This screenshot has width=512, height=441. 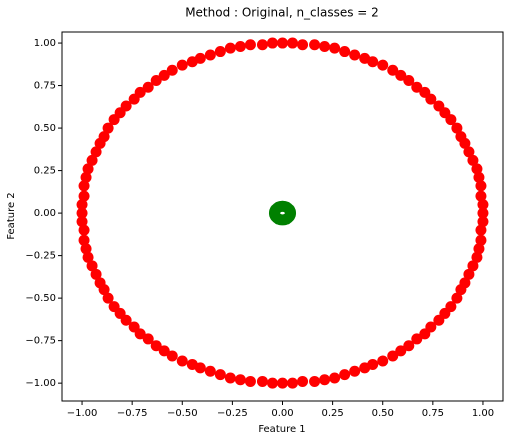 I want to click on x-tick-label: 0.00, so click(x=282, y=413).